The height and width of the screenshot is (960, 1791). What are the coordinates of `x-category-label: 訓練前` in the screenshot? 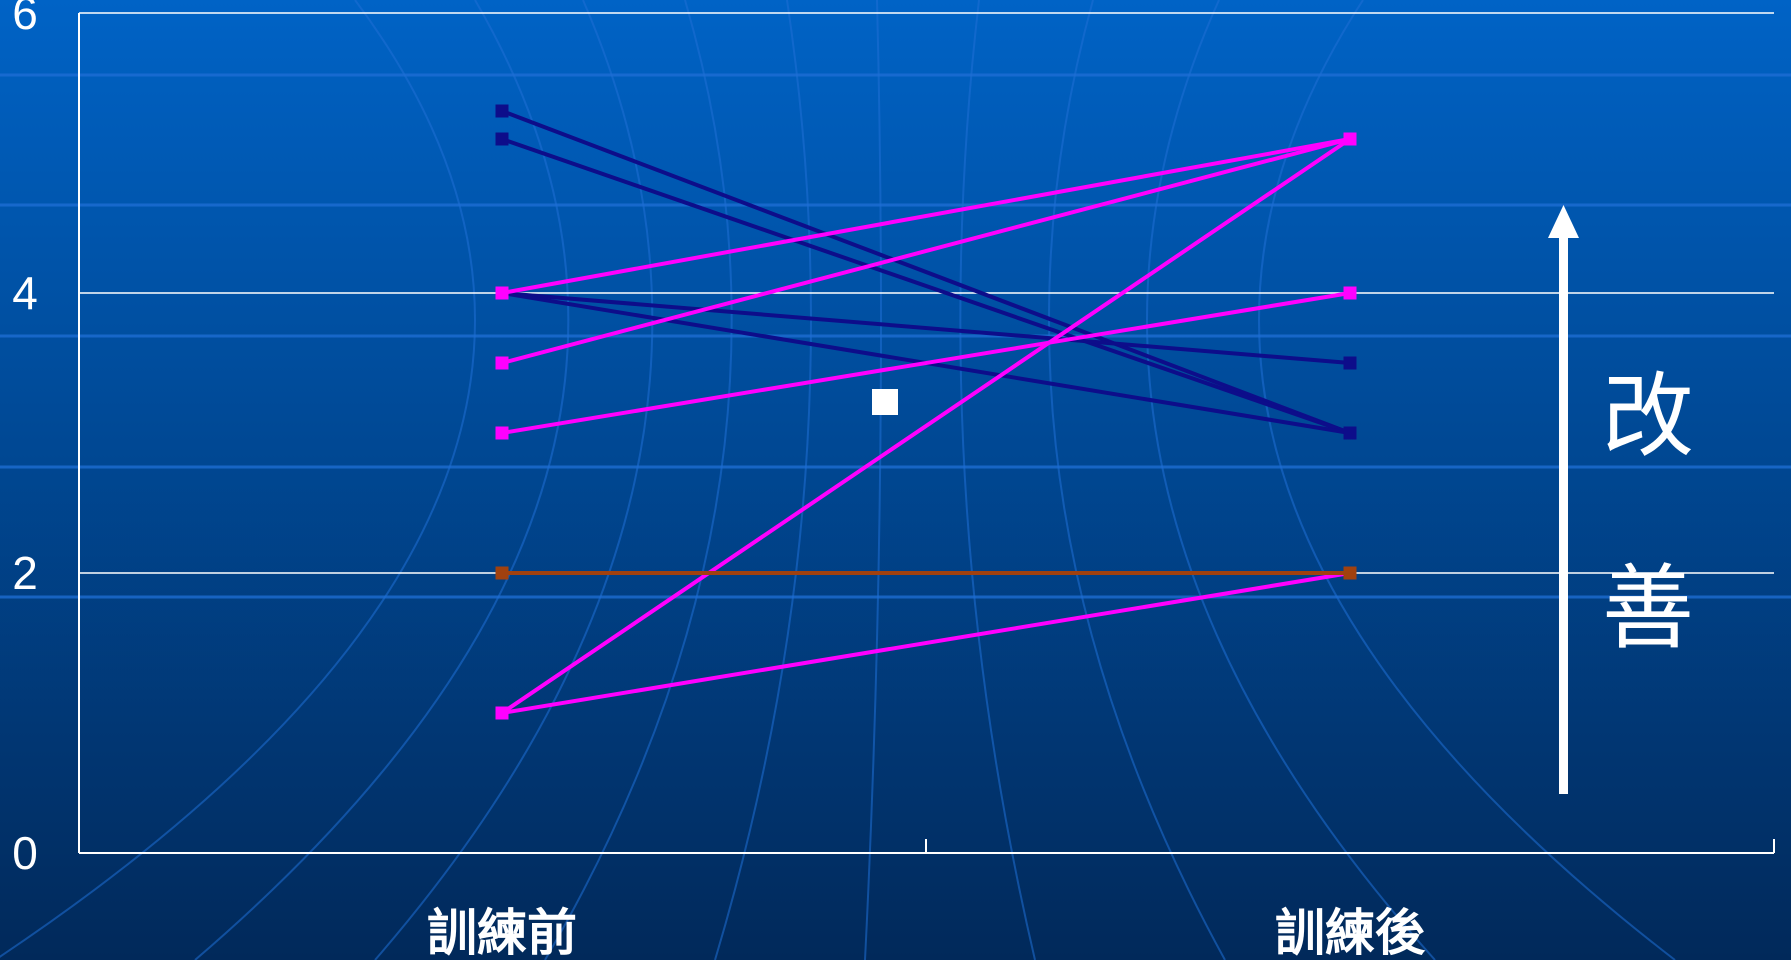 It's located at (502, 932).